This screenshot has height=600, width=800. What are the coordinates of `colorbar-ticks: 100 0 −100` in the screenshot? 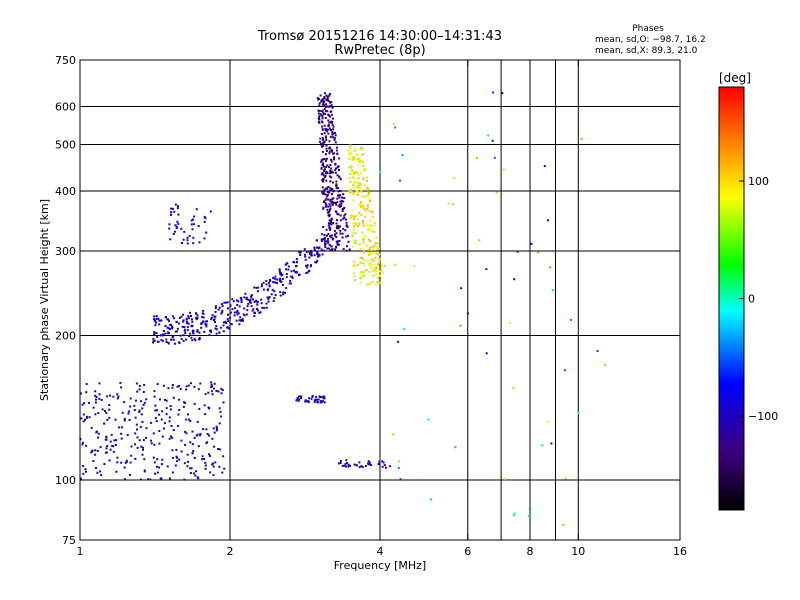 It's located at (758, 299).